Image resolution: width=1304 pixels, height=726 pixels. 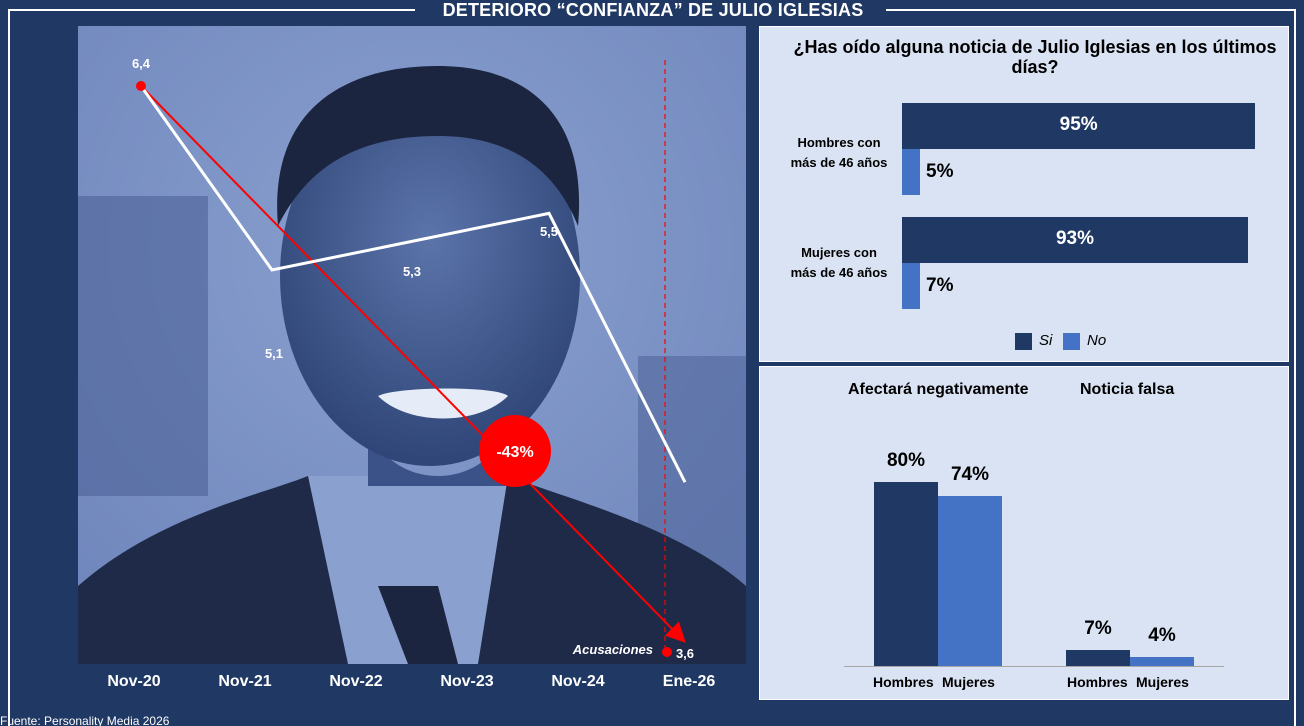 I want to click on point-label: 5,3, so click(x=412, y=271).